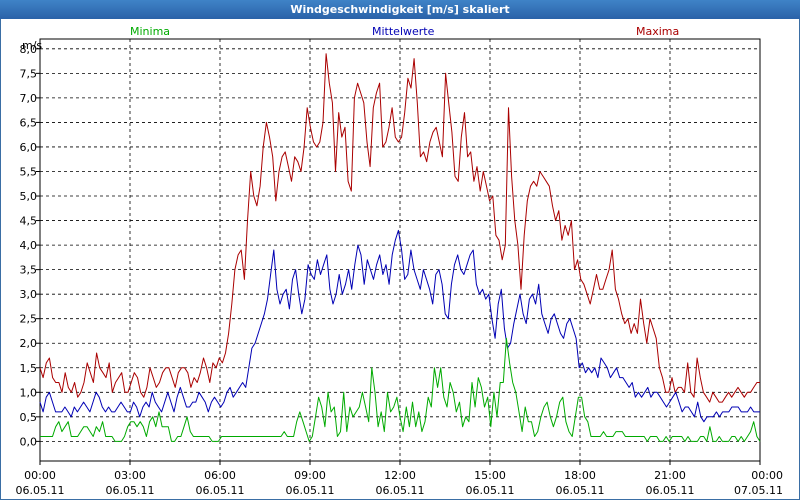  What do you see at coordinates (29, 294) in the screenshot?
I see `y-tick-label: 3,0` at bounding box center [29, 294].